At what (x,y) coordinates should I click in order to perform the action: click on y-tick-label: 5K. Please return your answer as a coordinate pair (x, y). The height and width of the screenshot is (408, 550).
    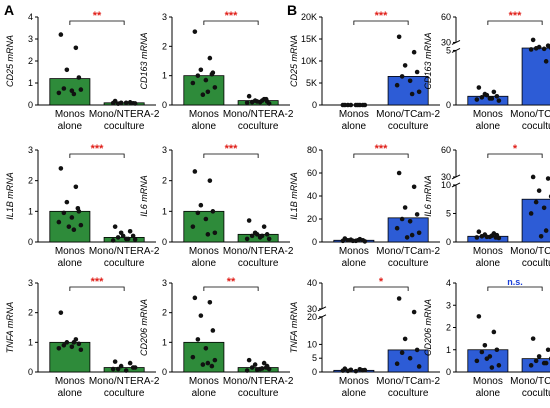
    Looking at the image, I should click on (311, 83).